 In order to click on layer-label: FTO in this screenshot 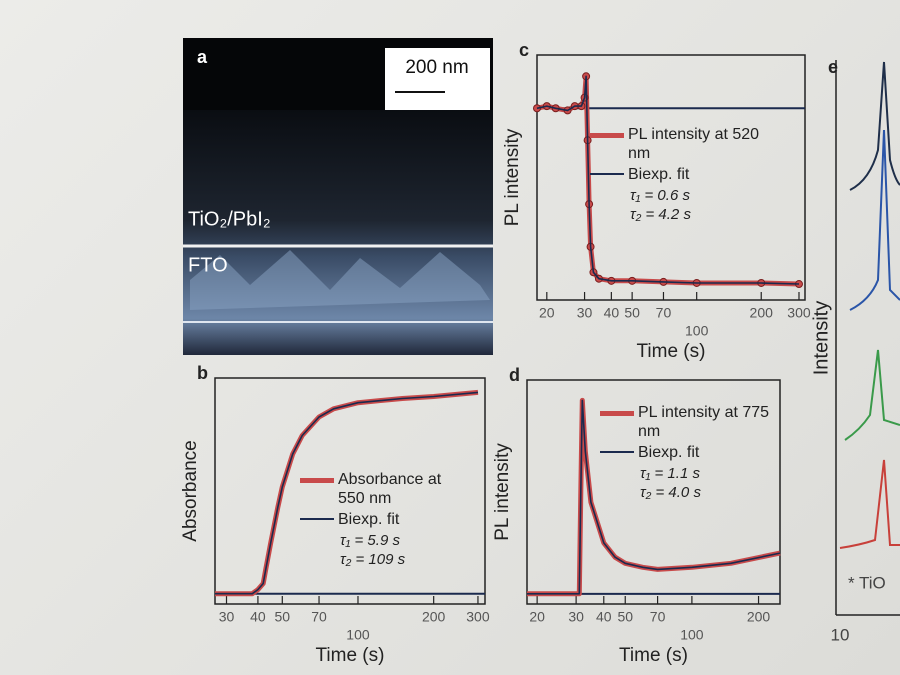, I will do `click(208, 265)`.